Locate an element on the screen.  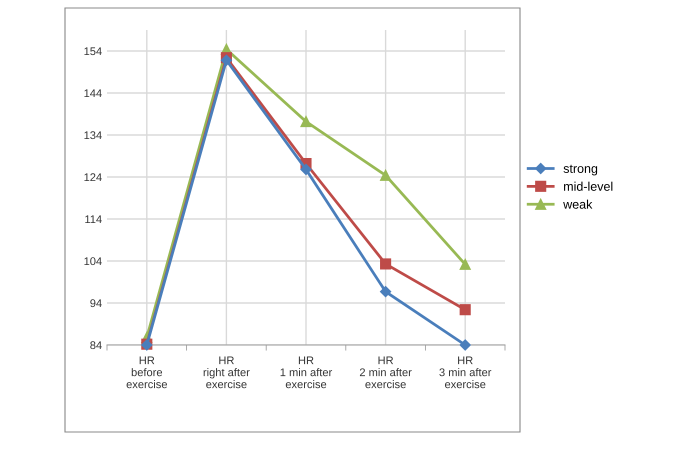
y-tick-label: 124 is located at coordinates (93, 177).